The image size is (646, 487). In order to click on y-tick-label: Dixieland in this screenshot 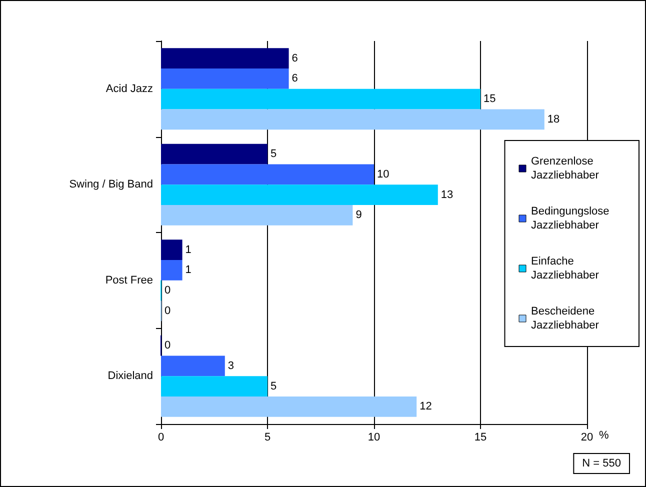, I will do `click(130, 376)`.